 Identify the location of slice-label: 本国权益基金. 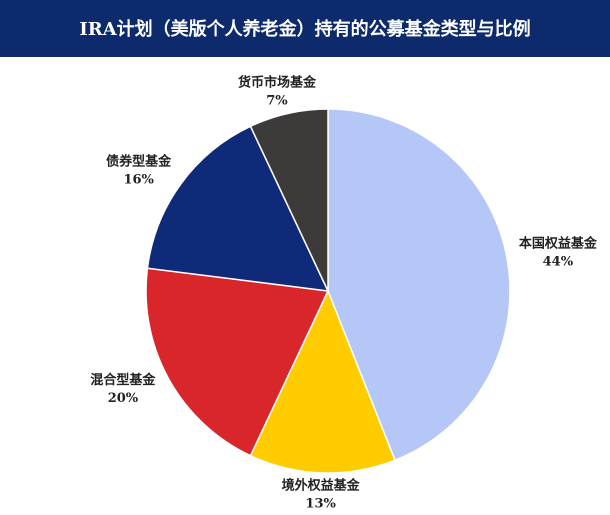
(558, 243).